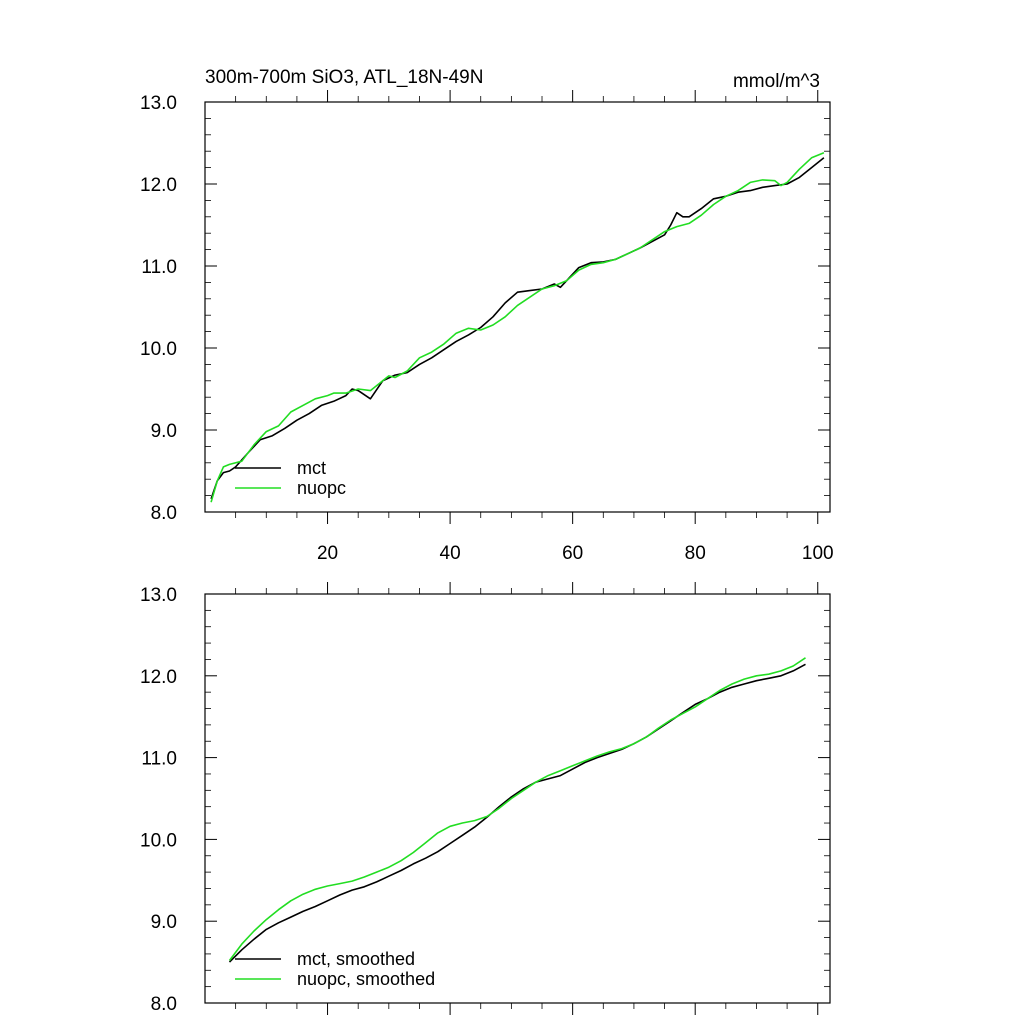 This screenshot has height=1024, width=1024. What do you see at coordinates (450, 553) in the screenshot?
I see `x-tick-label: 40` at bounding box center [450, 553].